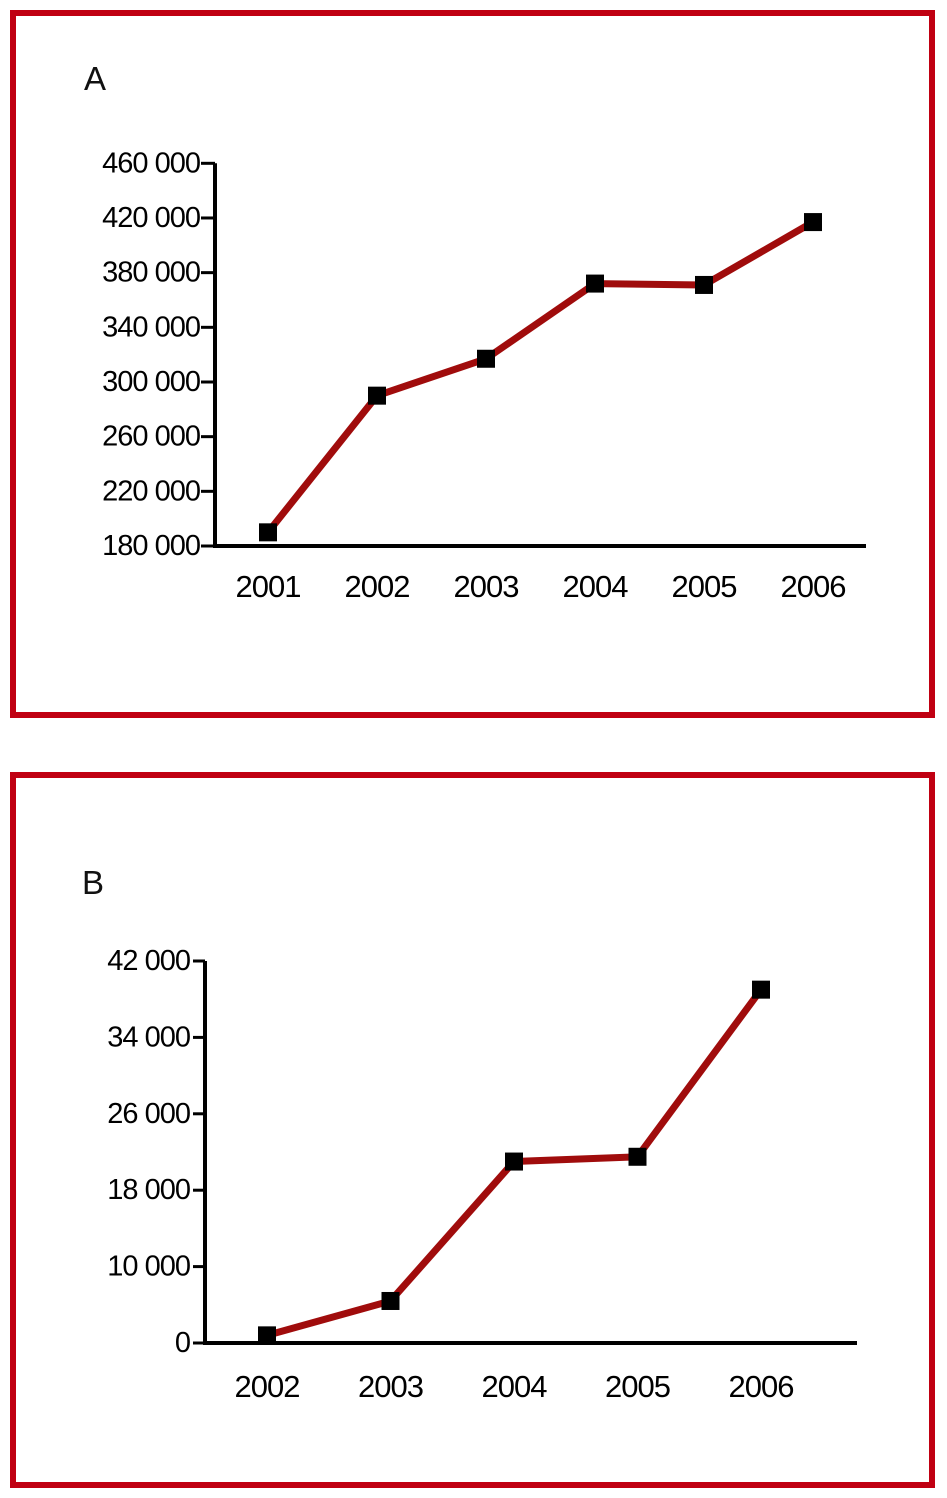 Image resolution: width=947 pixels, height=1498 pixels. What do you see at coordinates (148, 1267) in the screenshot?
I see `y-tick-label: 10 000` at bounding box center [148, 1267].